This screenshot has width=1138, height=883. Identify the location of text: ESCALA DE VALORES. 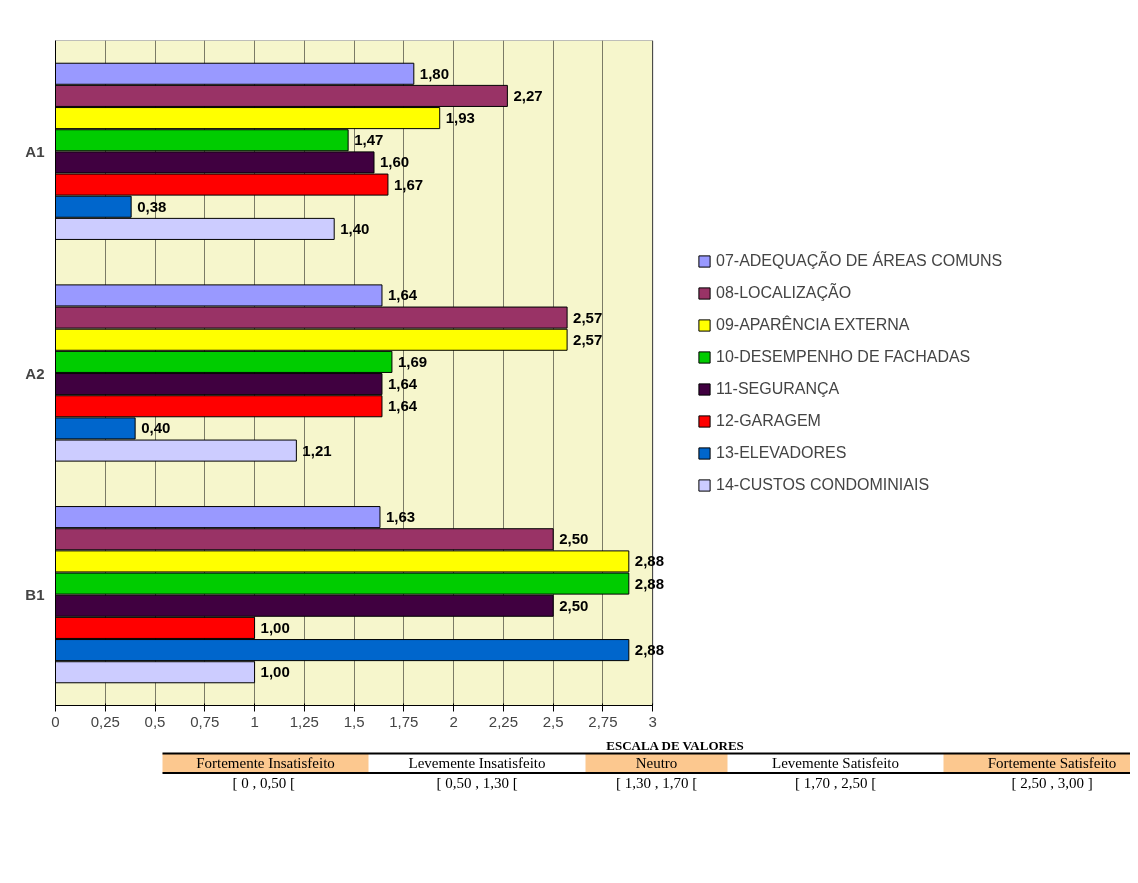
(675, 745).